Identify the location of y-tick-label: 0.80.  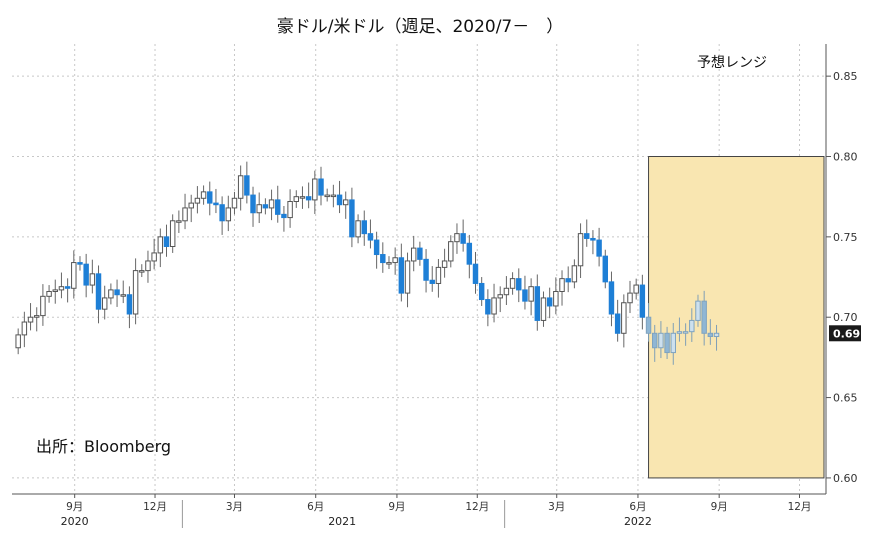
(845, 157).